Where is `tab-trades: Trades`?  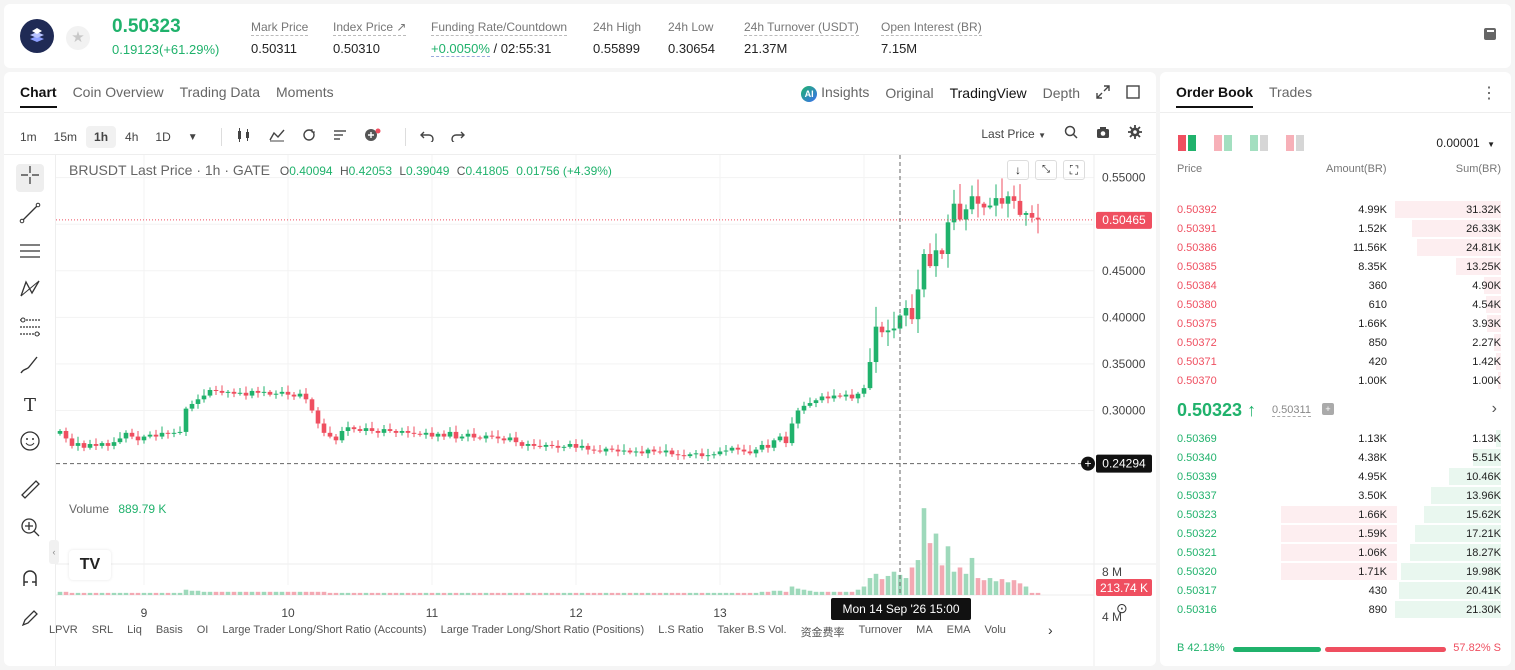 tab-trades: Trades is located at coordinates (1291, 92).